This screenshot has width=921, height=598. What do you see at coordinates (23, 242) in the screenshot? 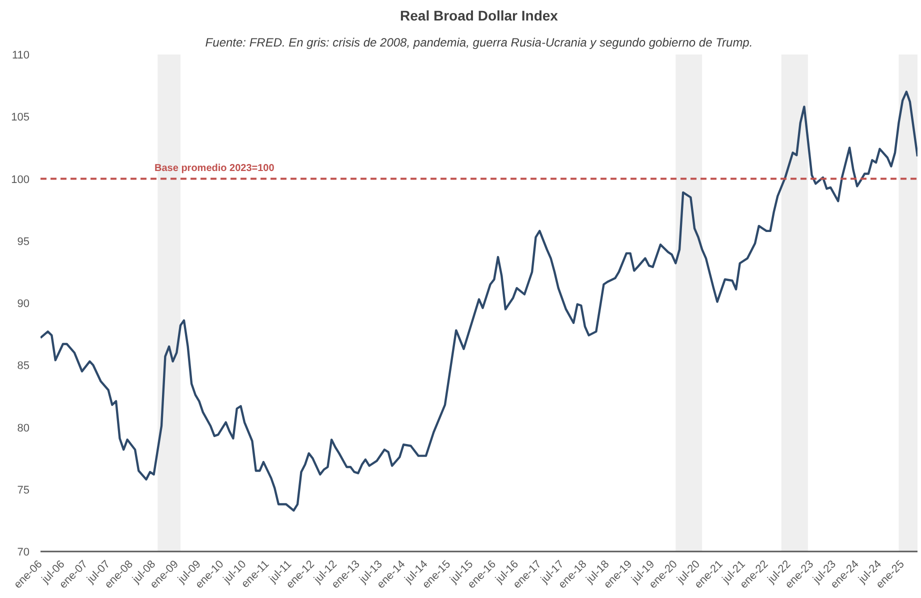
I see `y-tick-label: 95` at bounding box center [23, 242].